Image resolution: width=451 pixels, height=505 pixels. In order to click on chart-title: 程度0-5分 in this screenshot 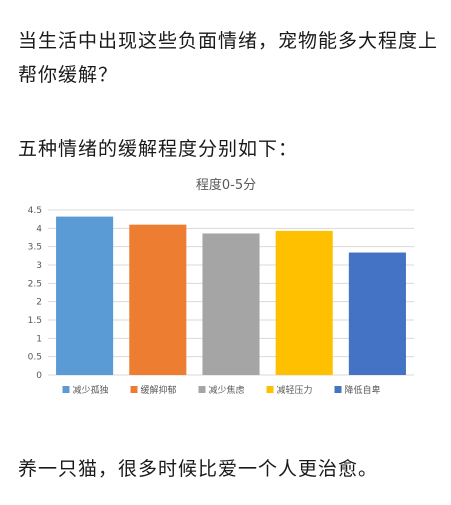, I will do `click(226, 185)`.